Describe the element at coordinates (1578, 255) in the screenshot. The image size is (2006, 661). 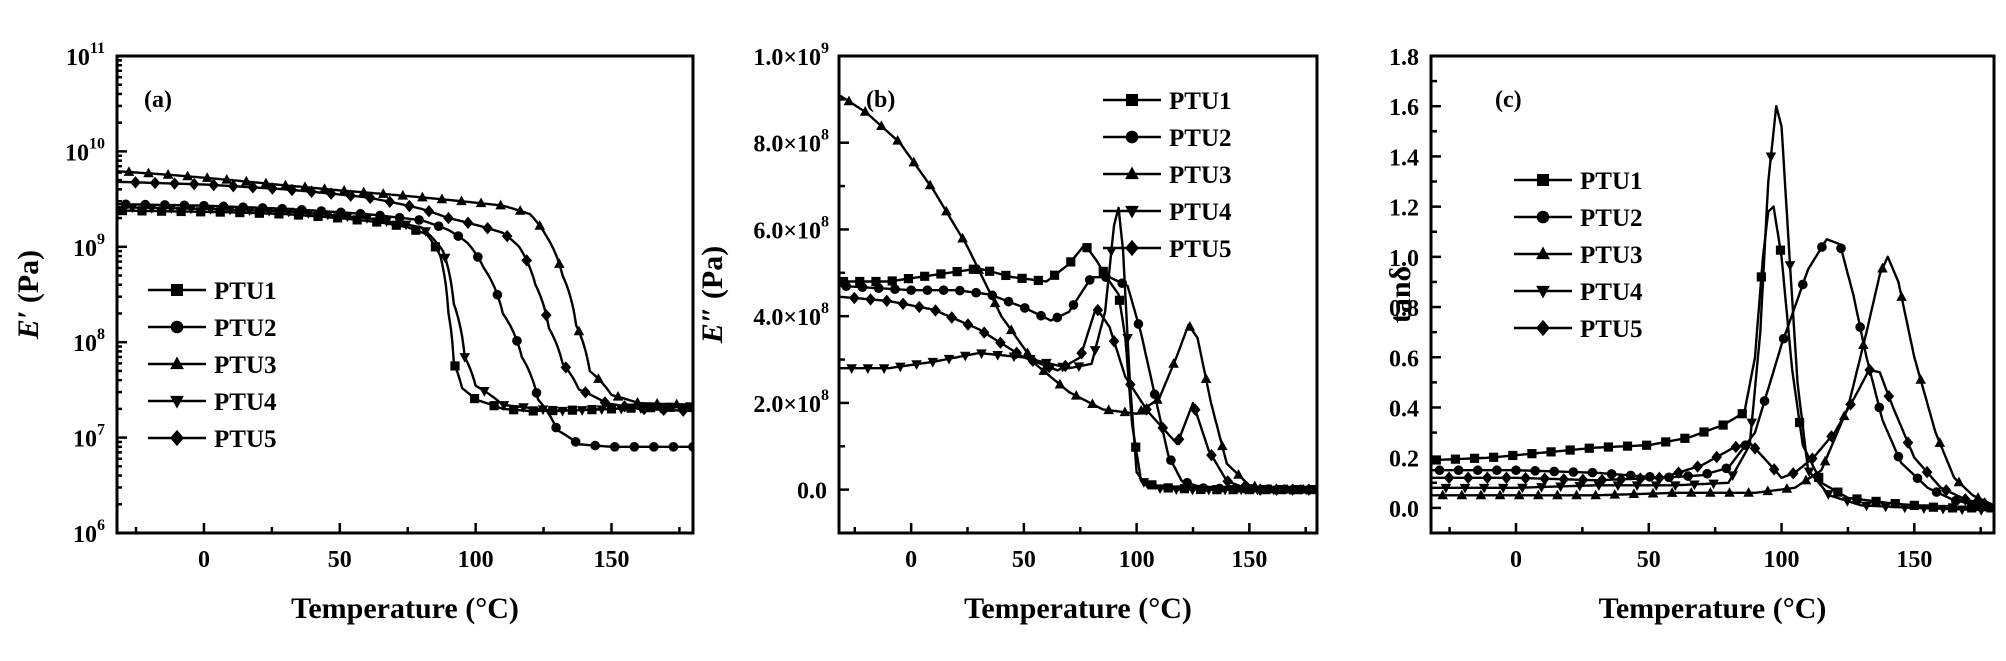
I see `legend-item-ptu3: PTU3` at that location.